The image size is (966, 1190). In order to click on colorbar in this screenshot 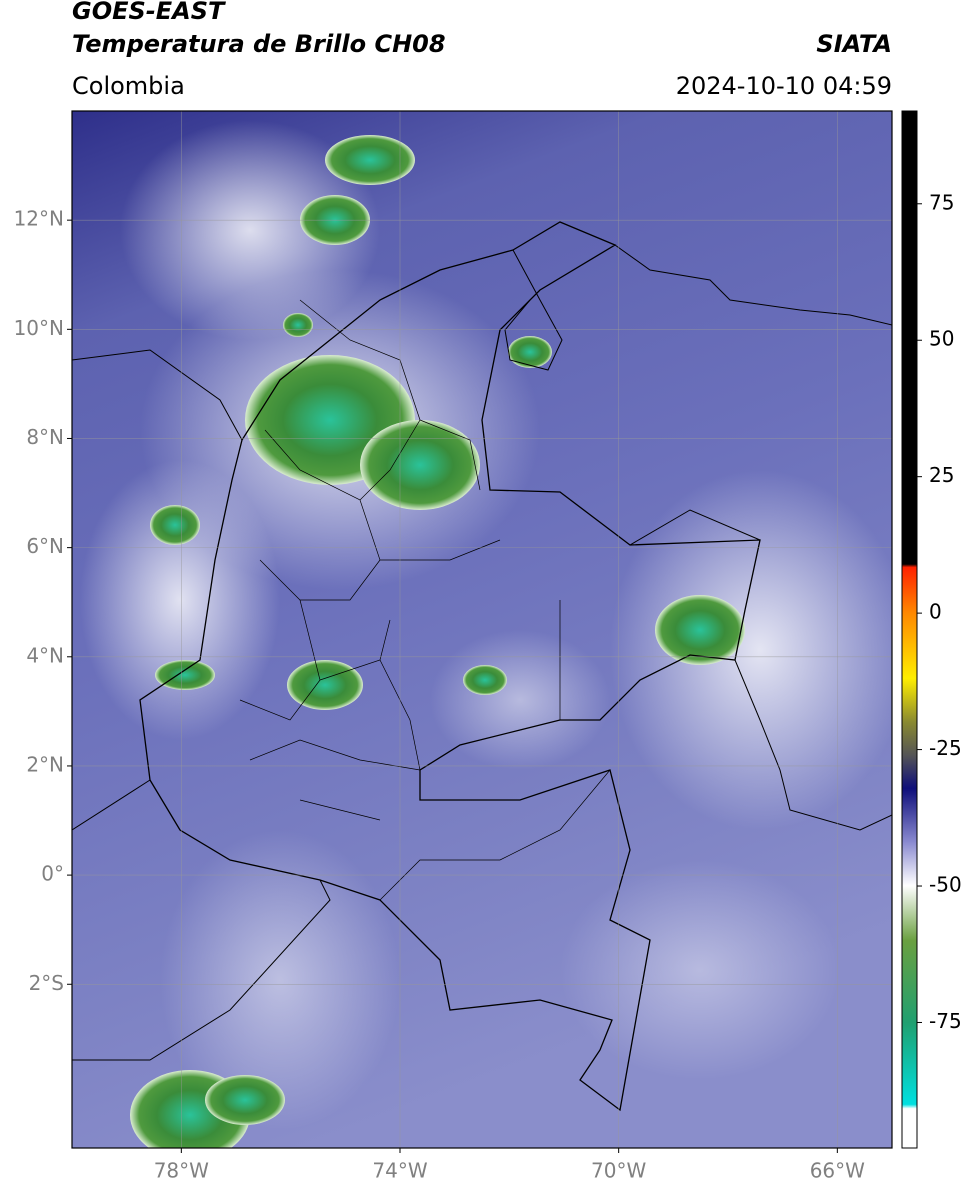, I will do `click(909, 629)`.